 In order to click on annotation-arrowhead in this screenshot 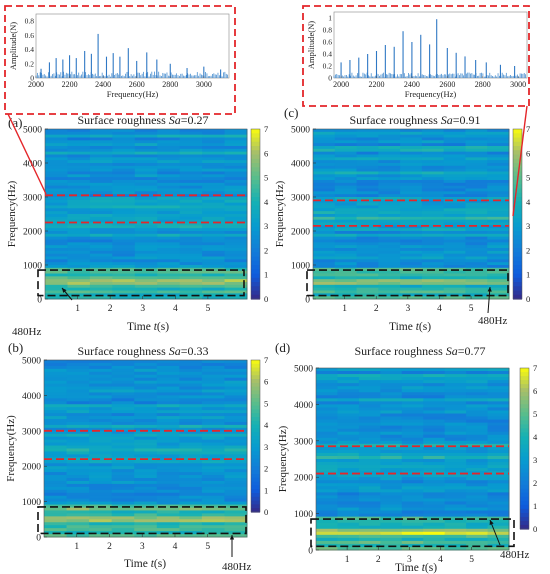, I will do `click(232, 537)`.